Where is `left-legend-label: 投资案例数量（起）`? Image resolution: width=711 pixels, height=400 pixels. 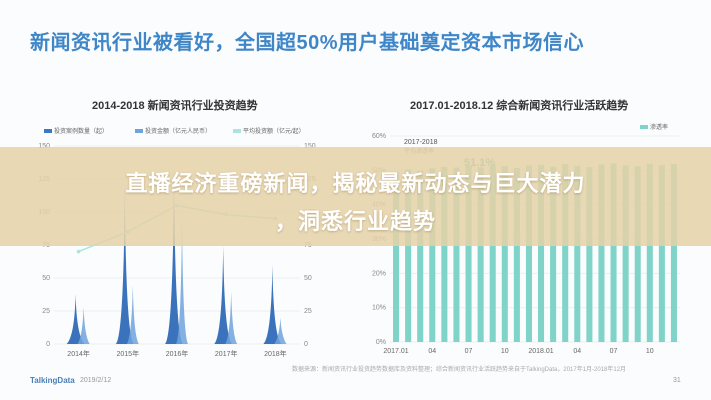
left-legend-label: 投资案例数量（起） is located at coordinates (81, 132).